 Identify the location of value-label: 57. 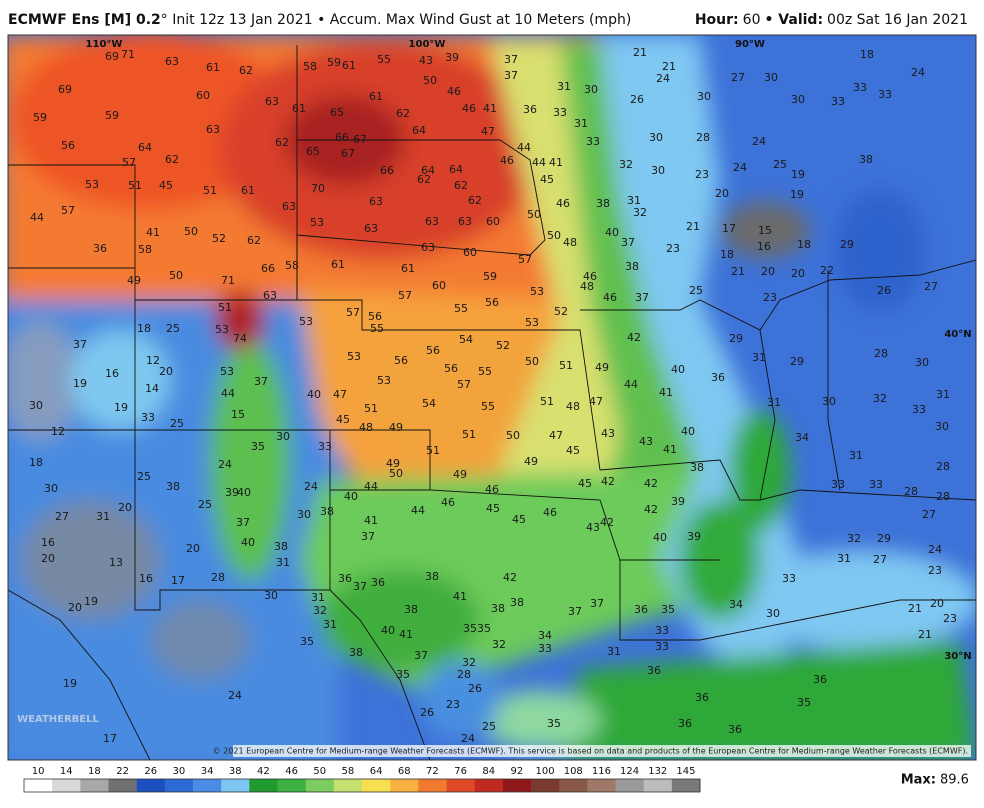
(129, 162).